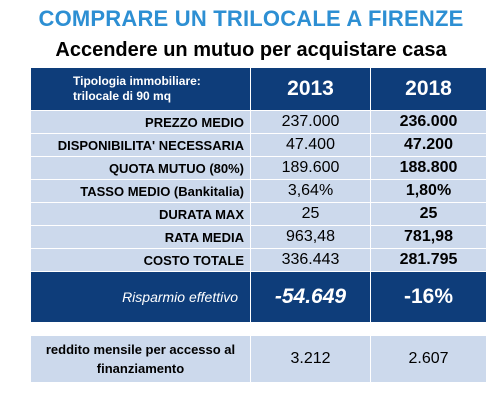 The image size is (502, 403). Describe the element at coordinates (428, 191) in the screenshot. I see `value-2018: 1,80%` at that location.